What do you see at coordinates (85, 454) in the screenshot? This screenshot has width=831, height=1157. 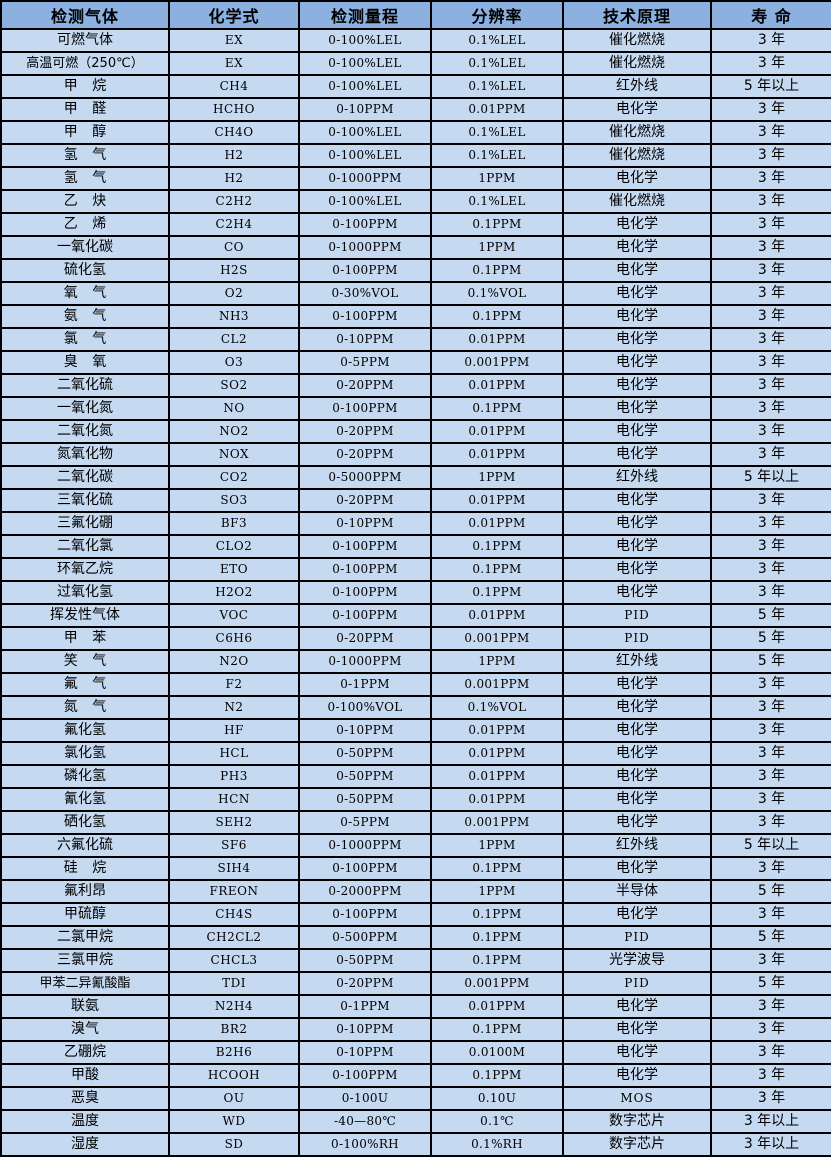 I see `cell-gas-name: 氮氧化物` at bounding box center [85, 454].